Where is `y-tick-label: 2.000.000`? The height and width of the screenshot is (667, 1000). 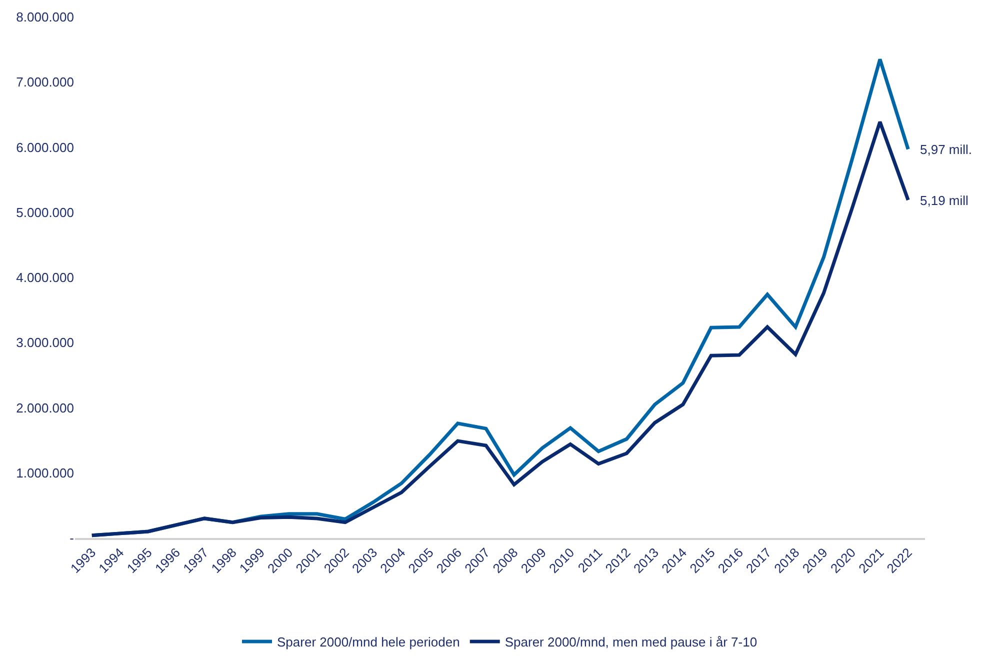
y-tick-label: 2.000.000 is located at coordinates (45, 408).